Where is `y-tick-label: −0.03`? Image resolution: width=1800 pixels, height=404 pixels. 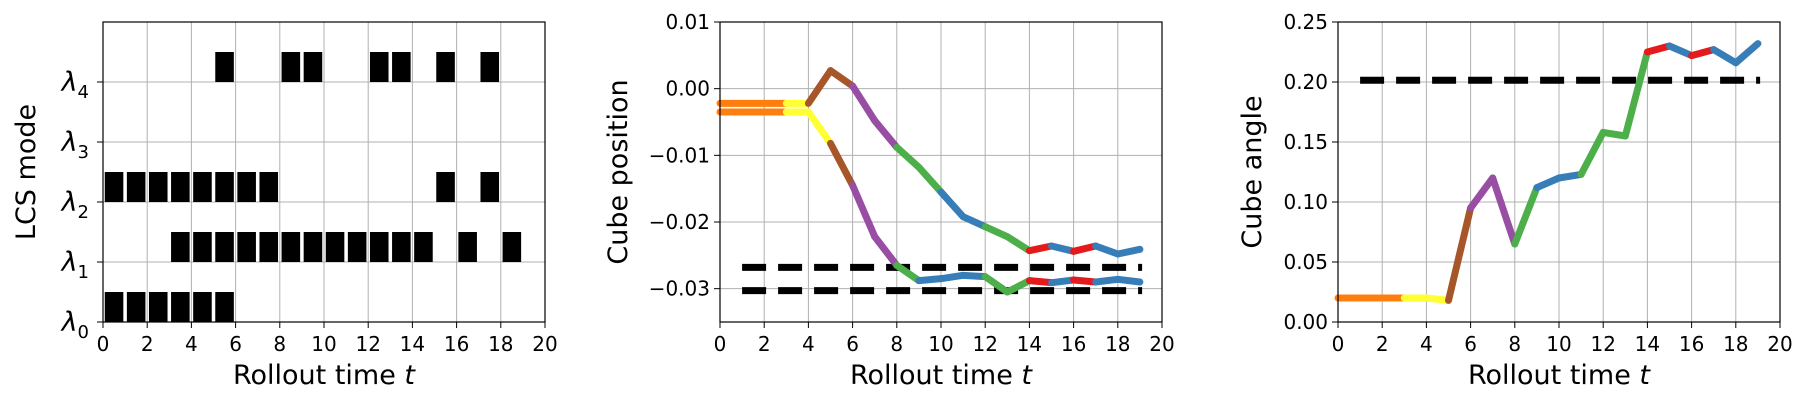 y-tick-label: −0.03 is located at coordinates (679, 289).